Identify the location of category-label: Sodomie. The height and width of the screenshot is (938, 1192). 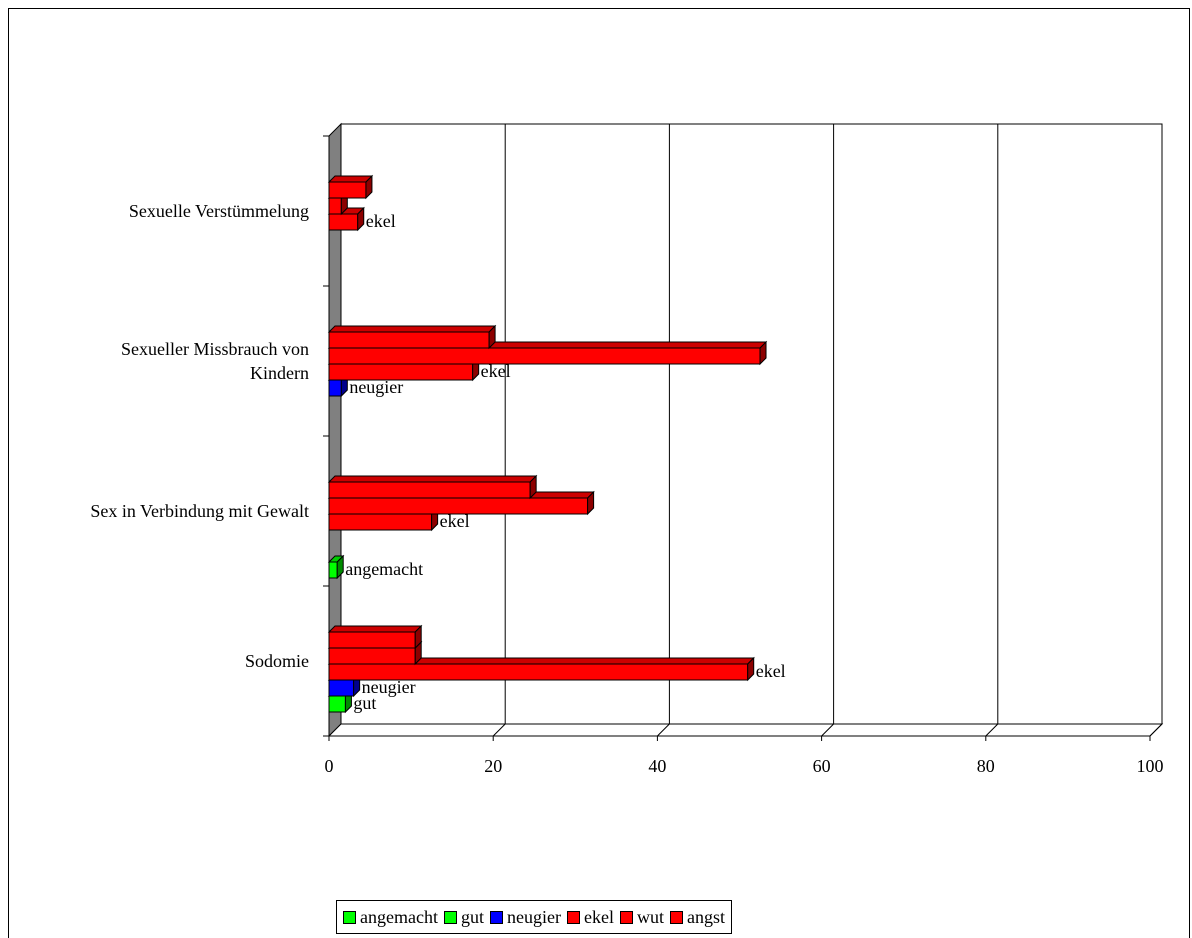
(277, 661).